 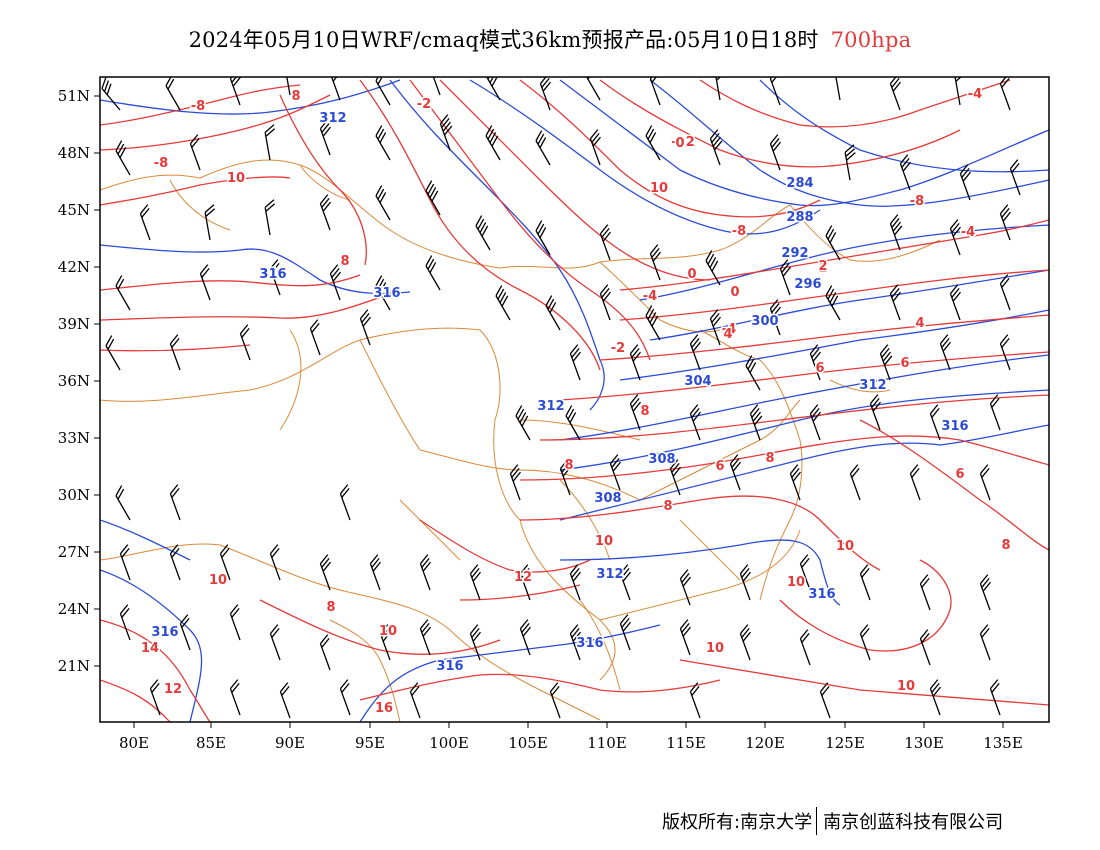 What do you see at coordinates (644, 411) in the screenshot?
I see `temperature-contour-label: 8` at bounding box center [644, 411].